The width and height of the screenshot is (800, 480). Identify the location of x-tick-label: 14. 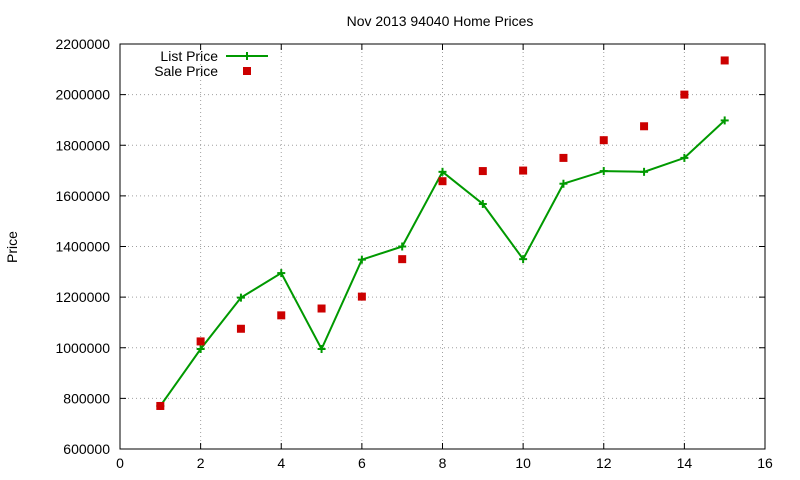
(685, 463).